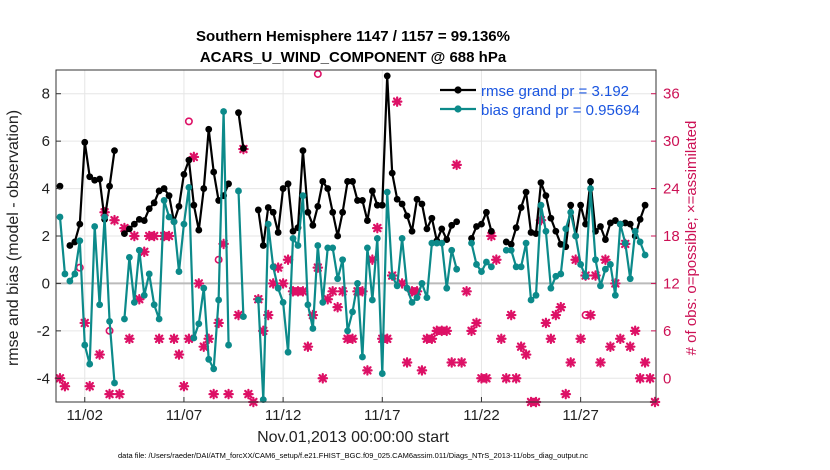 The height and width of the screenshot is (470, 830). I want to click on x-tick-label: 11/27, so click(580, 415).